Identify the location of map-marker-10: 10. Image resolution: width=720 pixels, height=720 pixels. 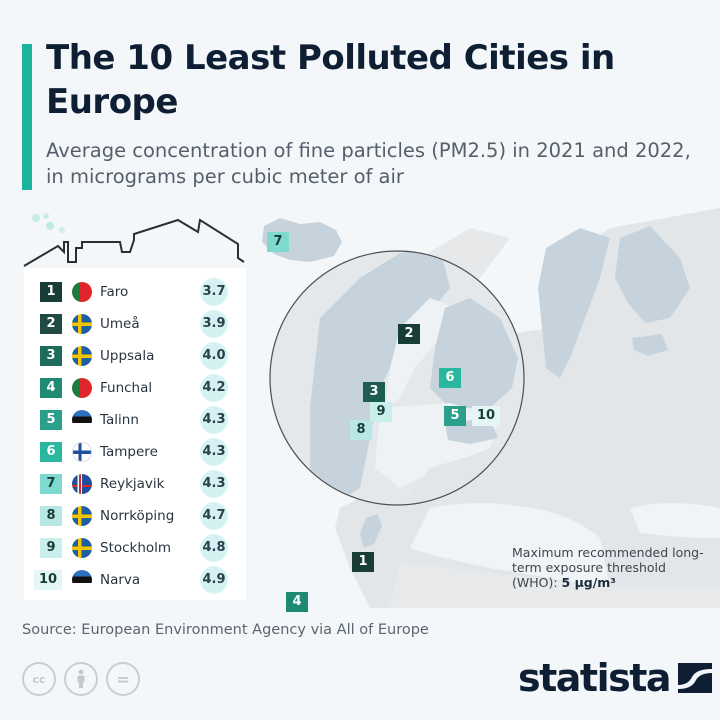
(486, 416).